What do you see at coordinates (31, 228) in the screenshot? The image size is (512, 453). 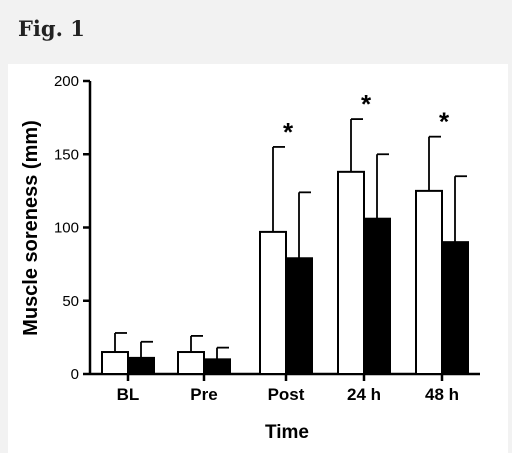 I see `y-axis-label: Muscle soreness (mm)` at bounding box center [31, 228].